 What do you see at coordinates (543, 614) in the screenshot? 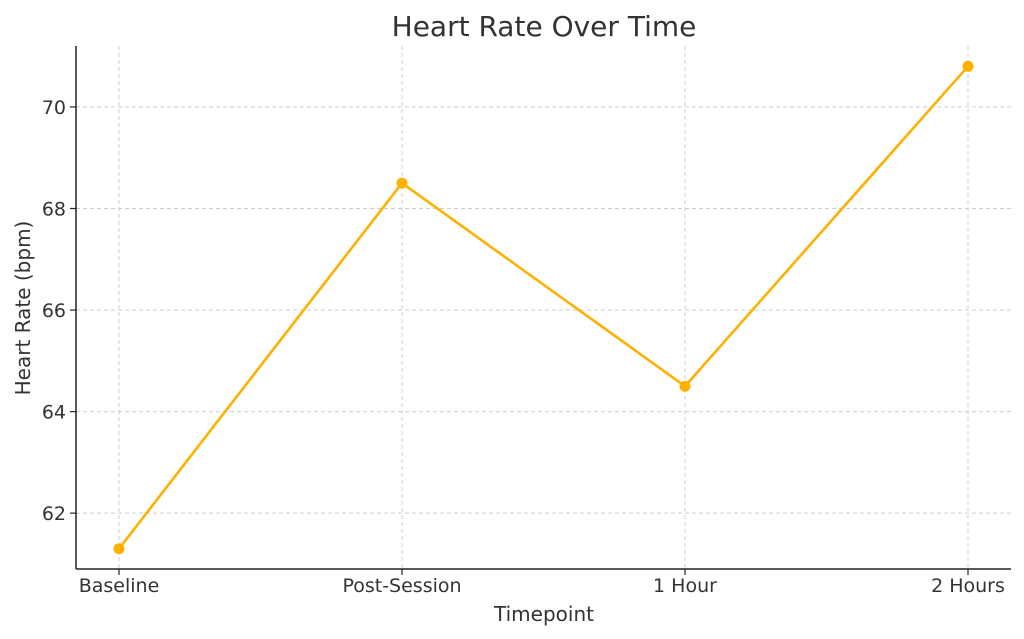
I see `x-axis-label: Timepoint` at bounding box center [543, 614].